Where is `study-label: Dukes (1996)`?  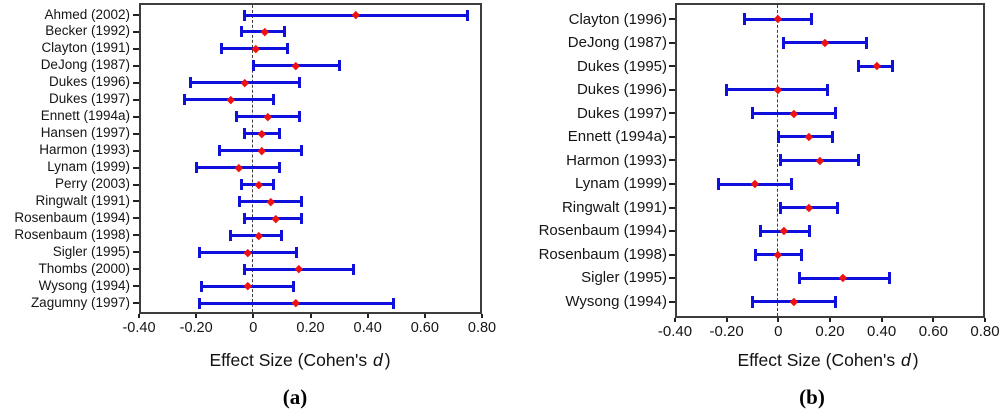
study-label: Dukes (1996) is located at coordinates (89, 82).